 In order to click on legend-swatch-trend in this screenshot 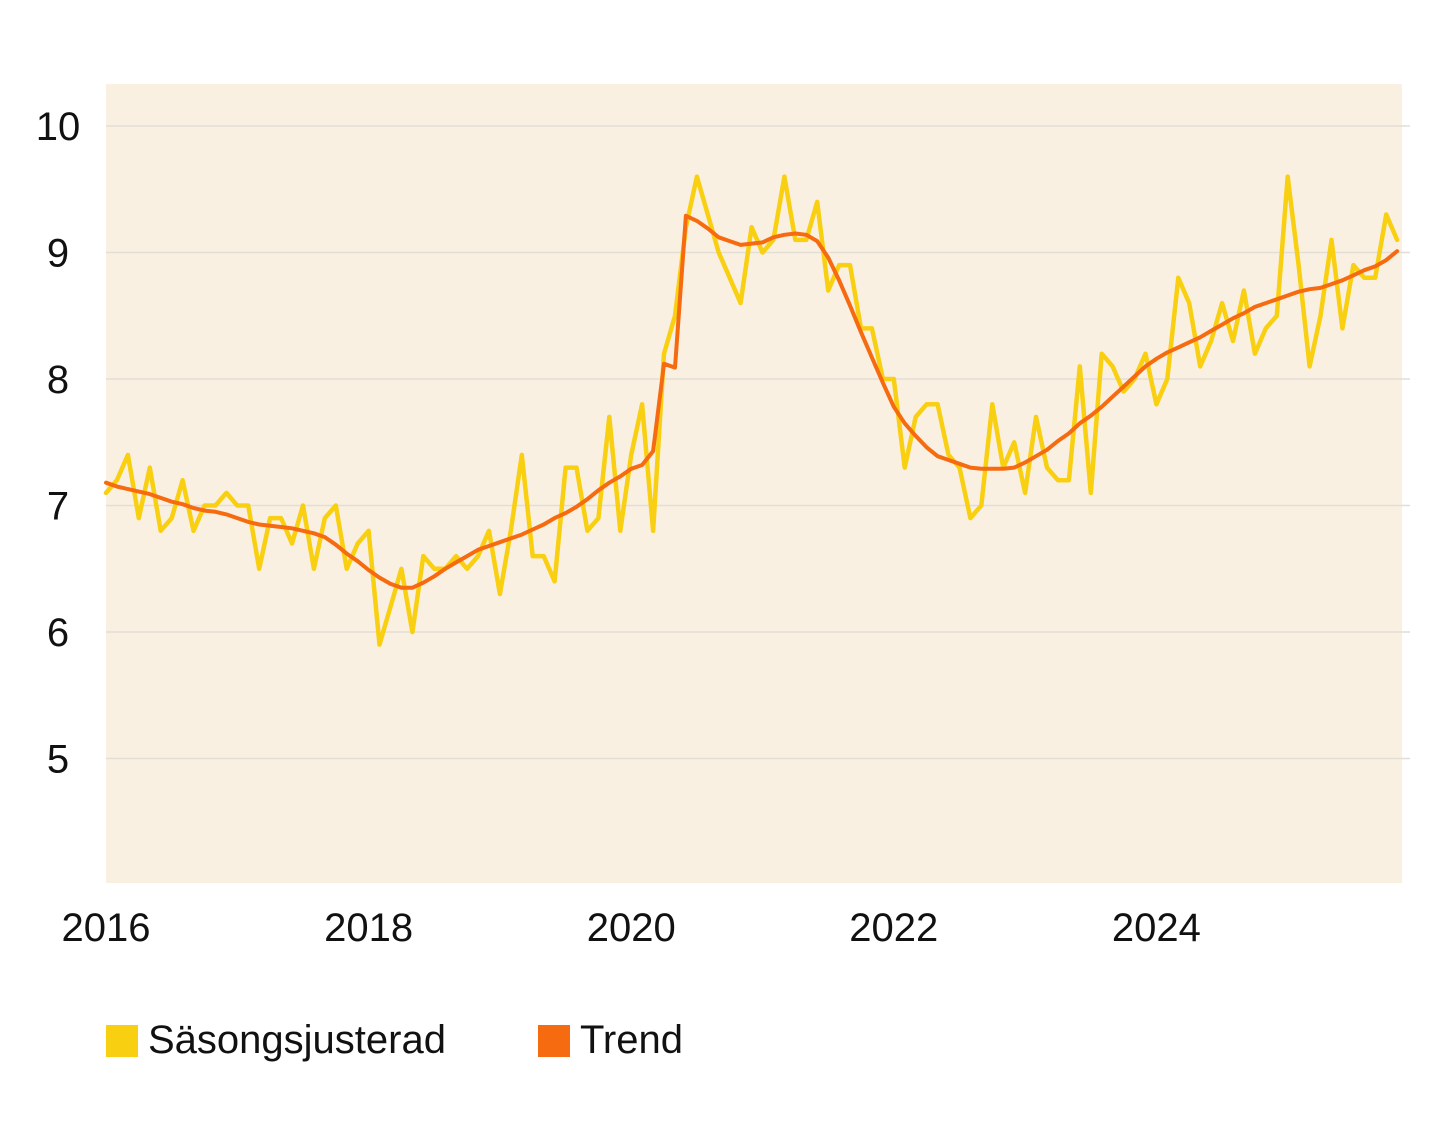, I will do `click(553, 1040)`.